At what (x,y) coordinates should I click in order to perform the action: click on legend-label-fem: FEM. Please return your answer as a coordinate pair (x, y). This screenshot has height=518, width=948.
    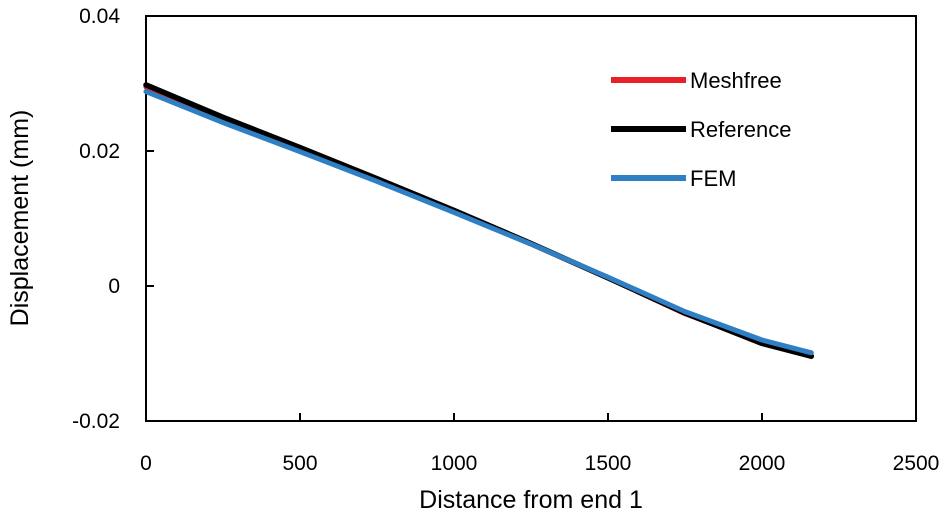
    Looking at the image, I should click on (713, 178).